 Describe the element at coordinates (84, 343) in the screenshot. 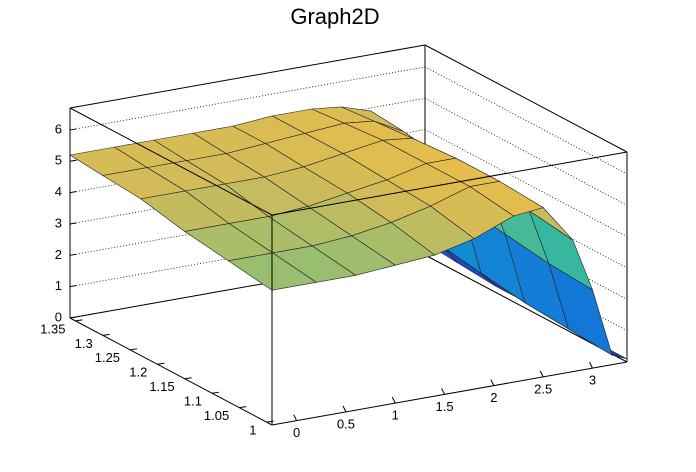

I see `y-tick-label: 1.3` at that location.